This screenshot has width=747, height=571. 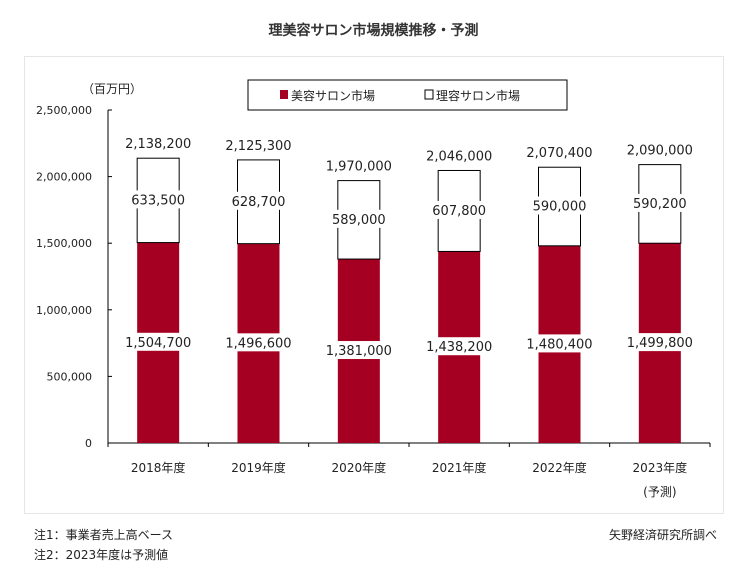 What do you see at coordinates (407, 95) in the screenshot?
I see `legend-box` at bounding box center [407, 95].